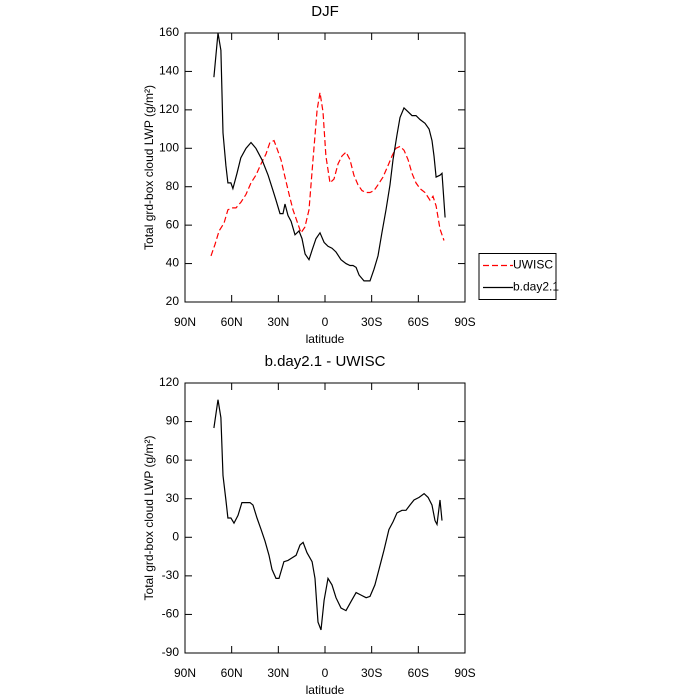  I want to click on legend-label: UWISC, so click(533, 265).